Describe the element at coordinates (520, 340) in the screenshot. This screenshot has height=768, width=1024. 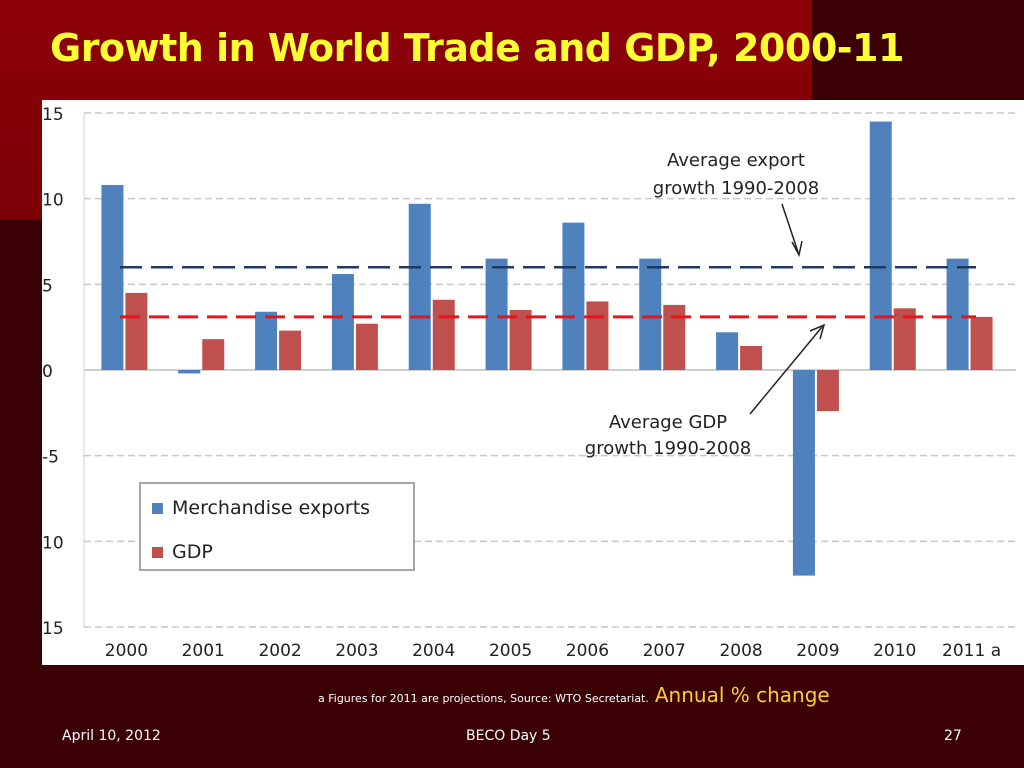
I see `gdp-bar-2005` at that location.